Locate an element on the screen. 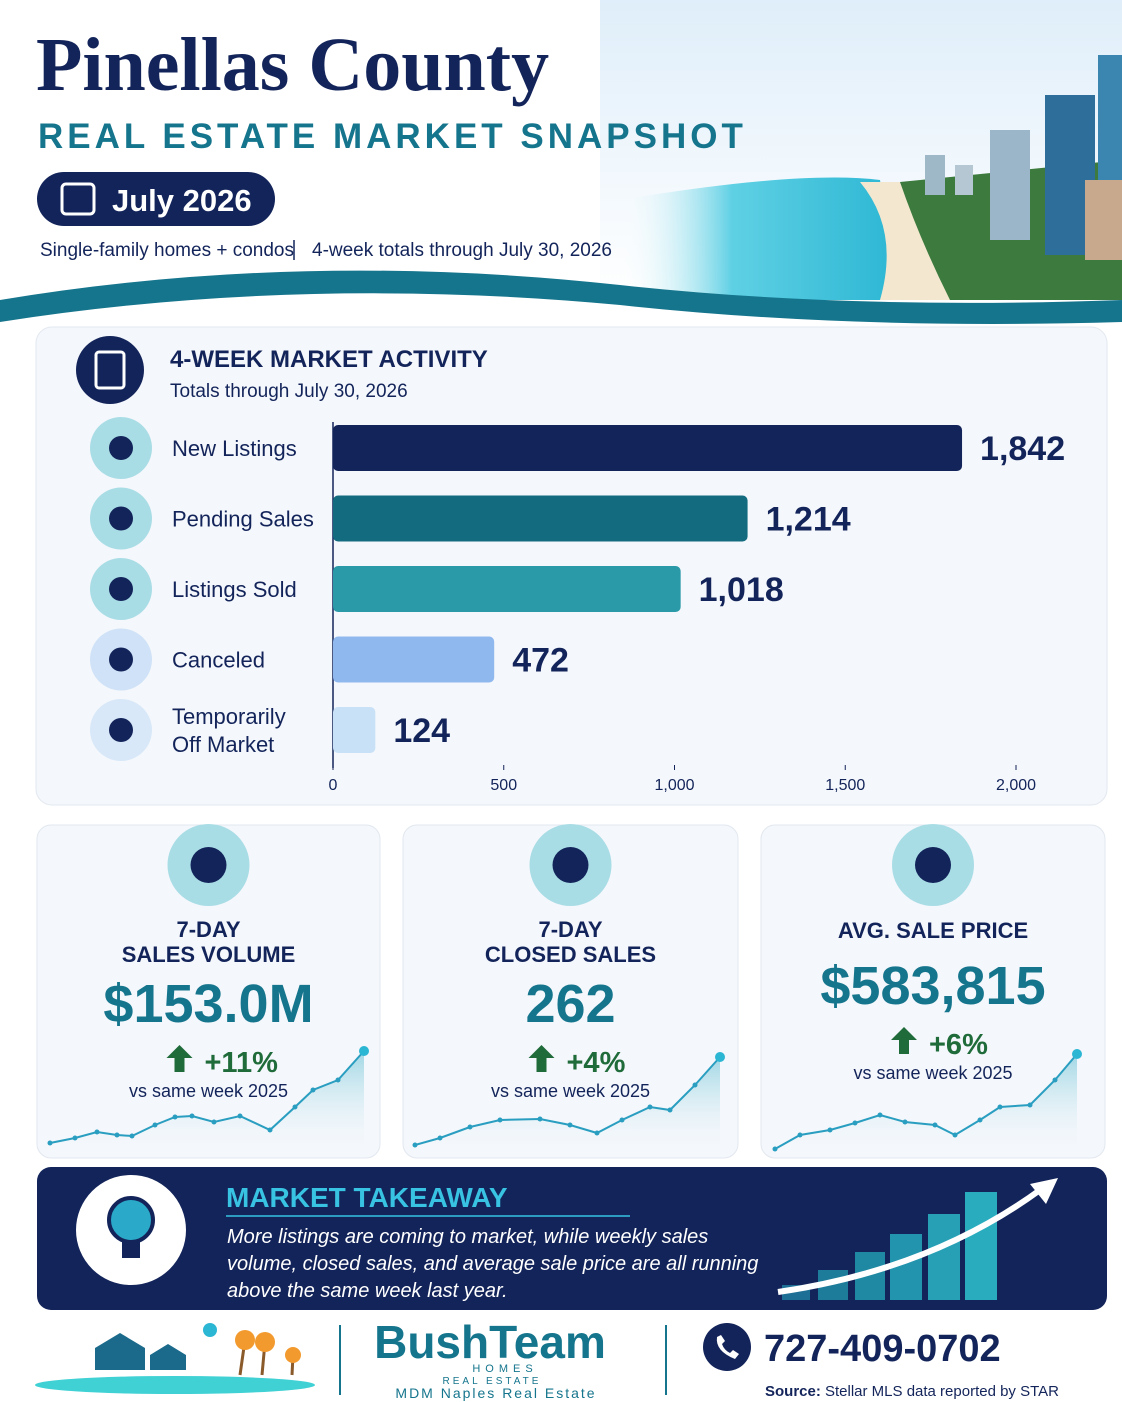 Image resolution: width=1122 pixels, height=1402 pixels. wave is located at coordinates (561, 297).